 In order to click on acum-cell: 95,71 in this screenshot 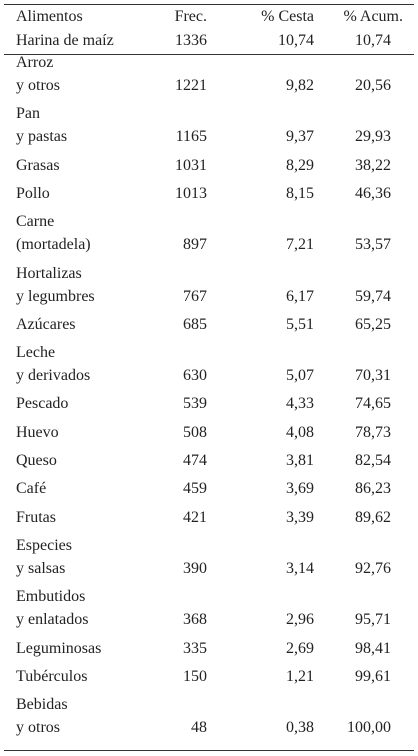, I will do `click(373, 620)`.